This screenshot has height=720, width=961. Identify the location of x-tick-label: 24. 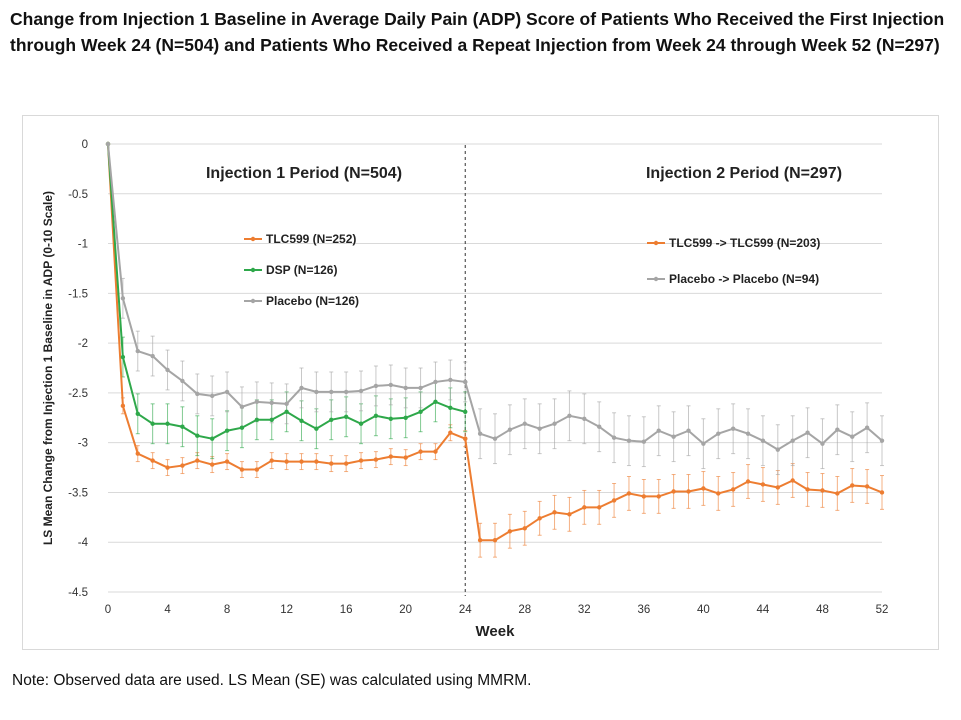
(465, 610).